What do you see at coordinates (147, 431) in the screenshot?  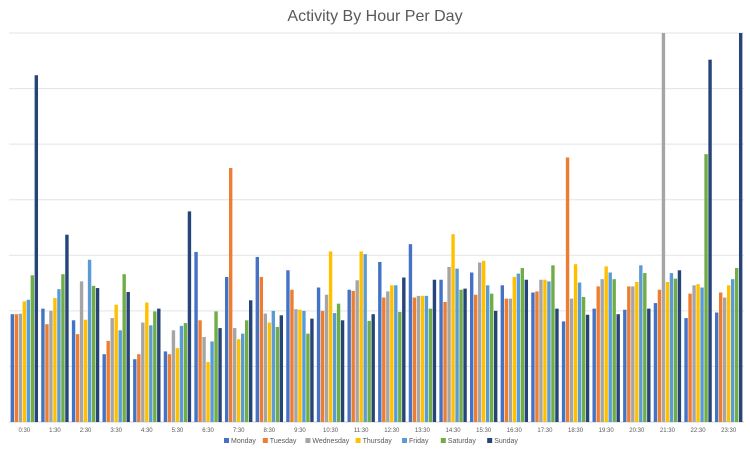 I see `x-tick-label: 4:30` at bounding box center [147, 431].